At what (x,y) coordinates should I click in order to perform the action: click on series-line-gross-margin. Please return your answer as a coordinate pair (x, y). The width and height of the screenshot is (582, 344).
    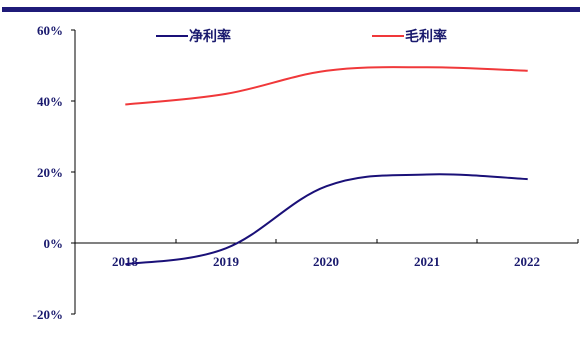
    Looking at the image, I should click on (326, 86).